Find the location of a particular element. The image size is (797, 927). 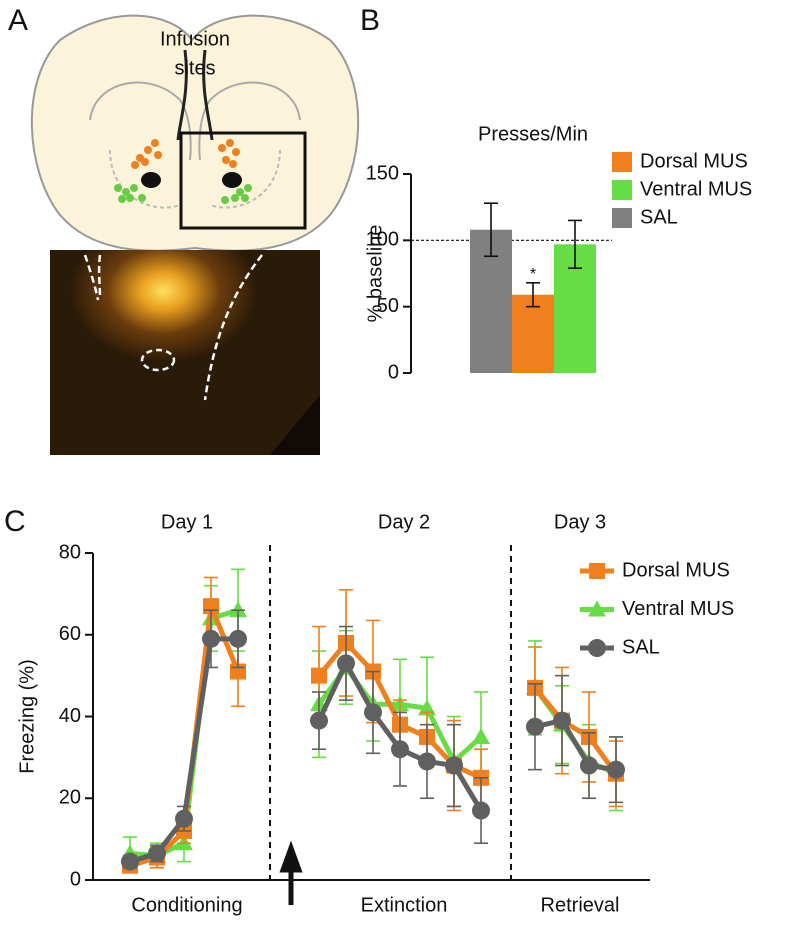

bar is located at coordinates (533, 333).